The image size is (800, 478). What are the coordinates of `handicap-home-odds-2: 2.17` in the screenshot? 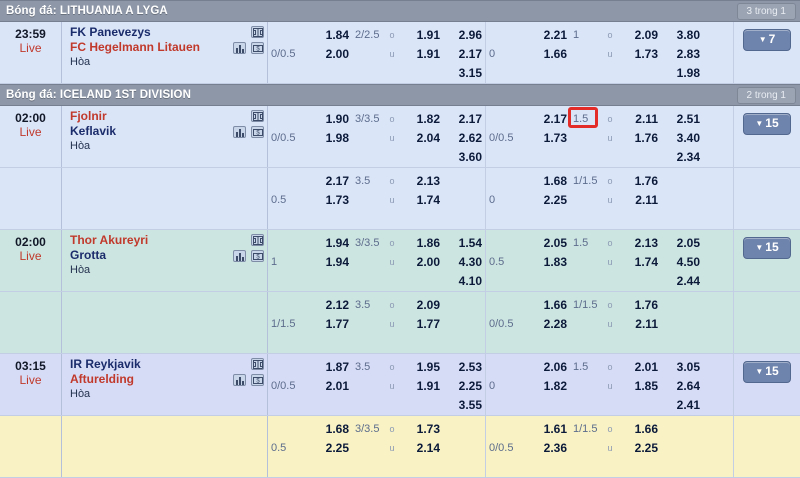 It's located at (555, 119).